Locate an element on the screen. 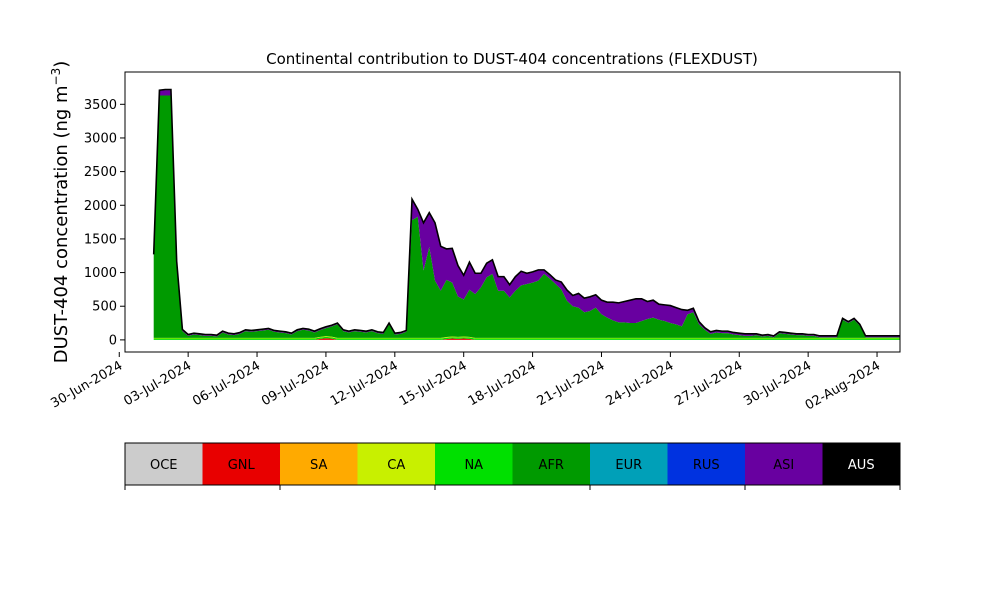 The height and width of the screenshot is (600, 1000). legend-frame is located at coordinates (512, 464).